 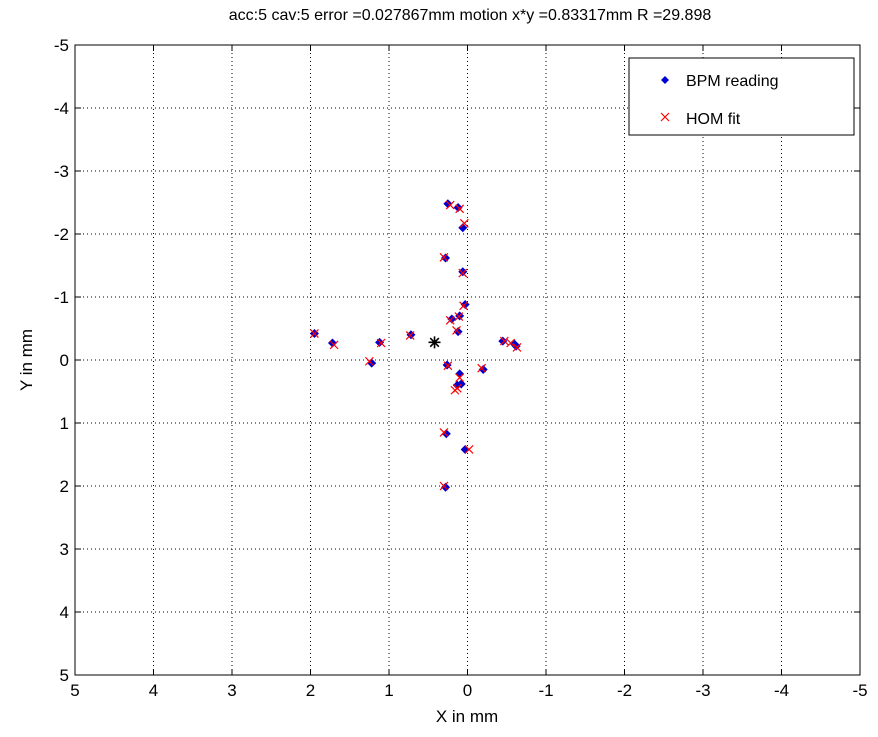 What do you see at coordinates (388, 690) in the screenshot?
I see `x-tick-label: 1` at bounding box center [388, 690].